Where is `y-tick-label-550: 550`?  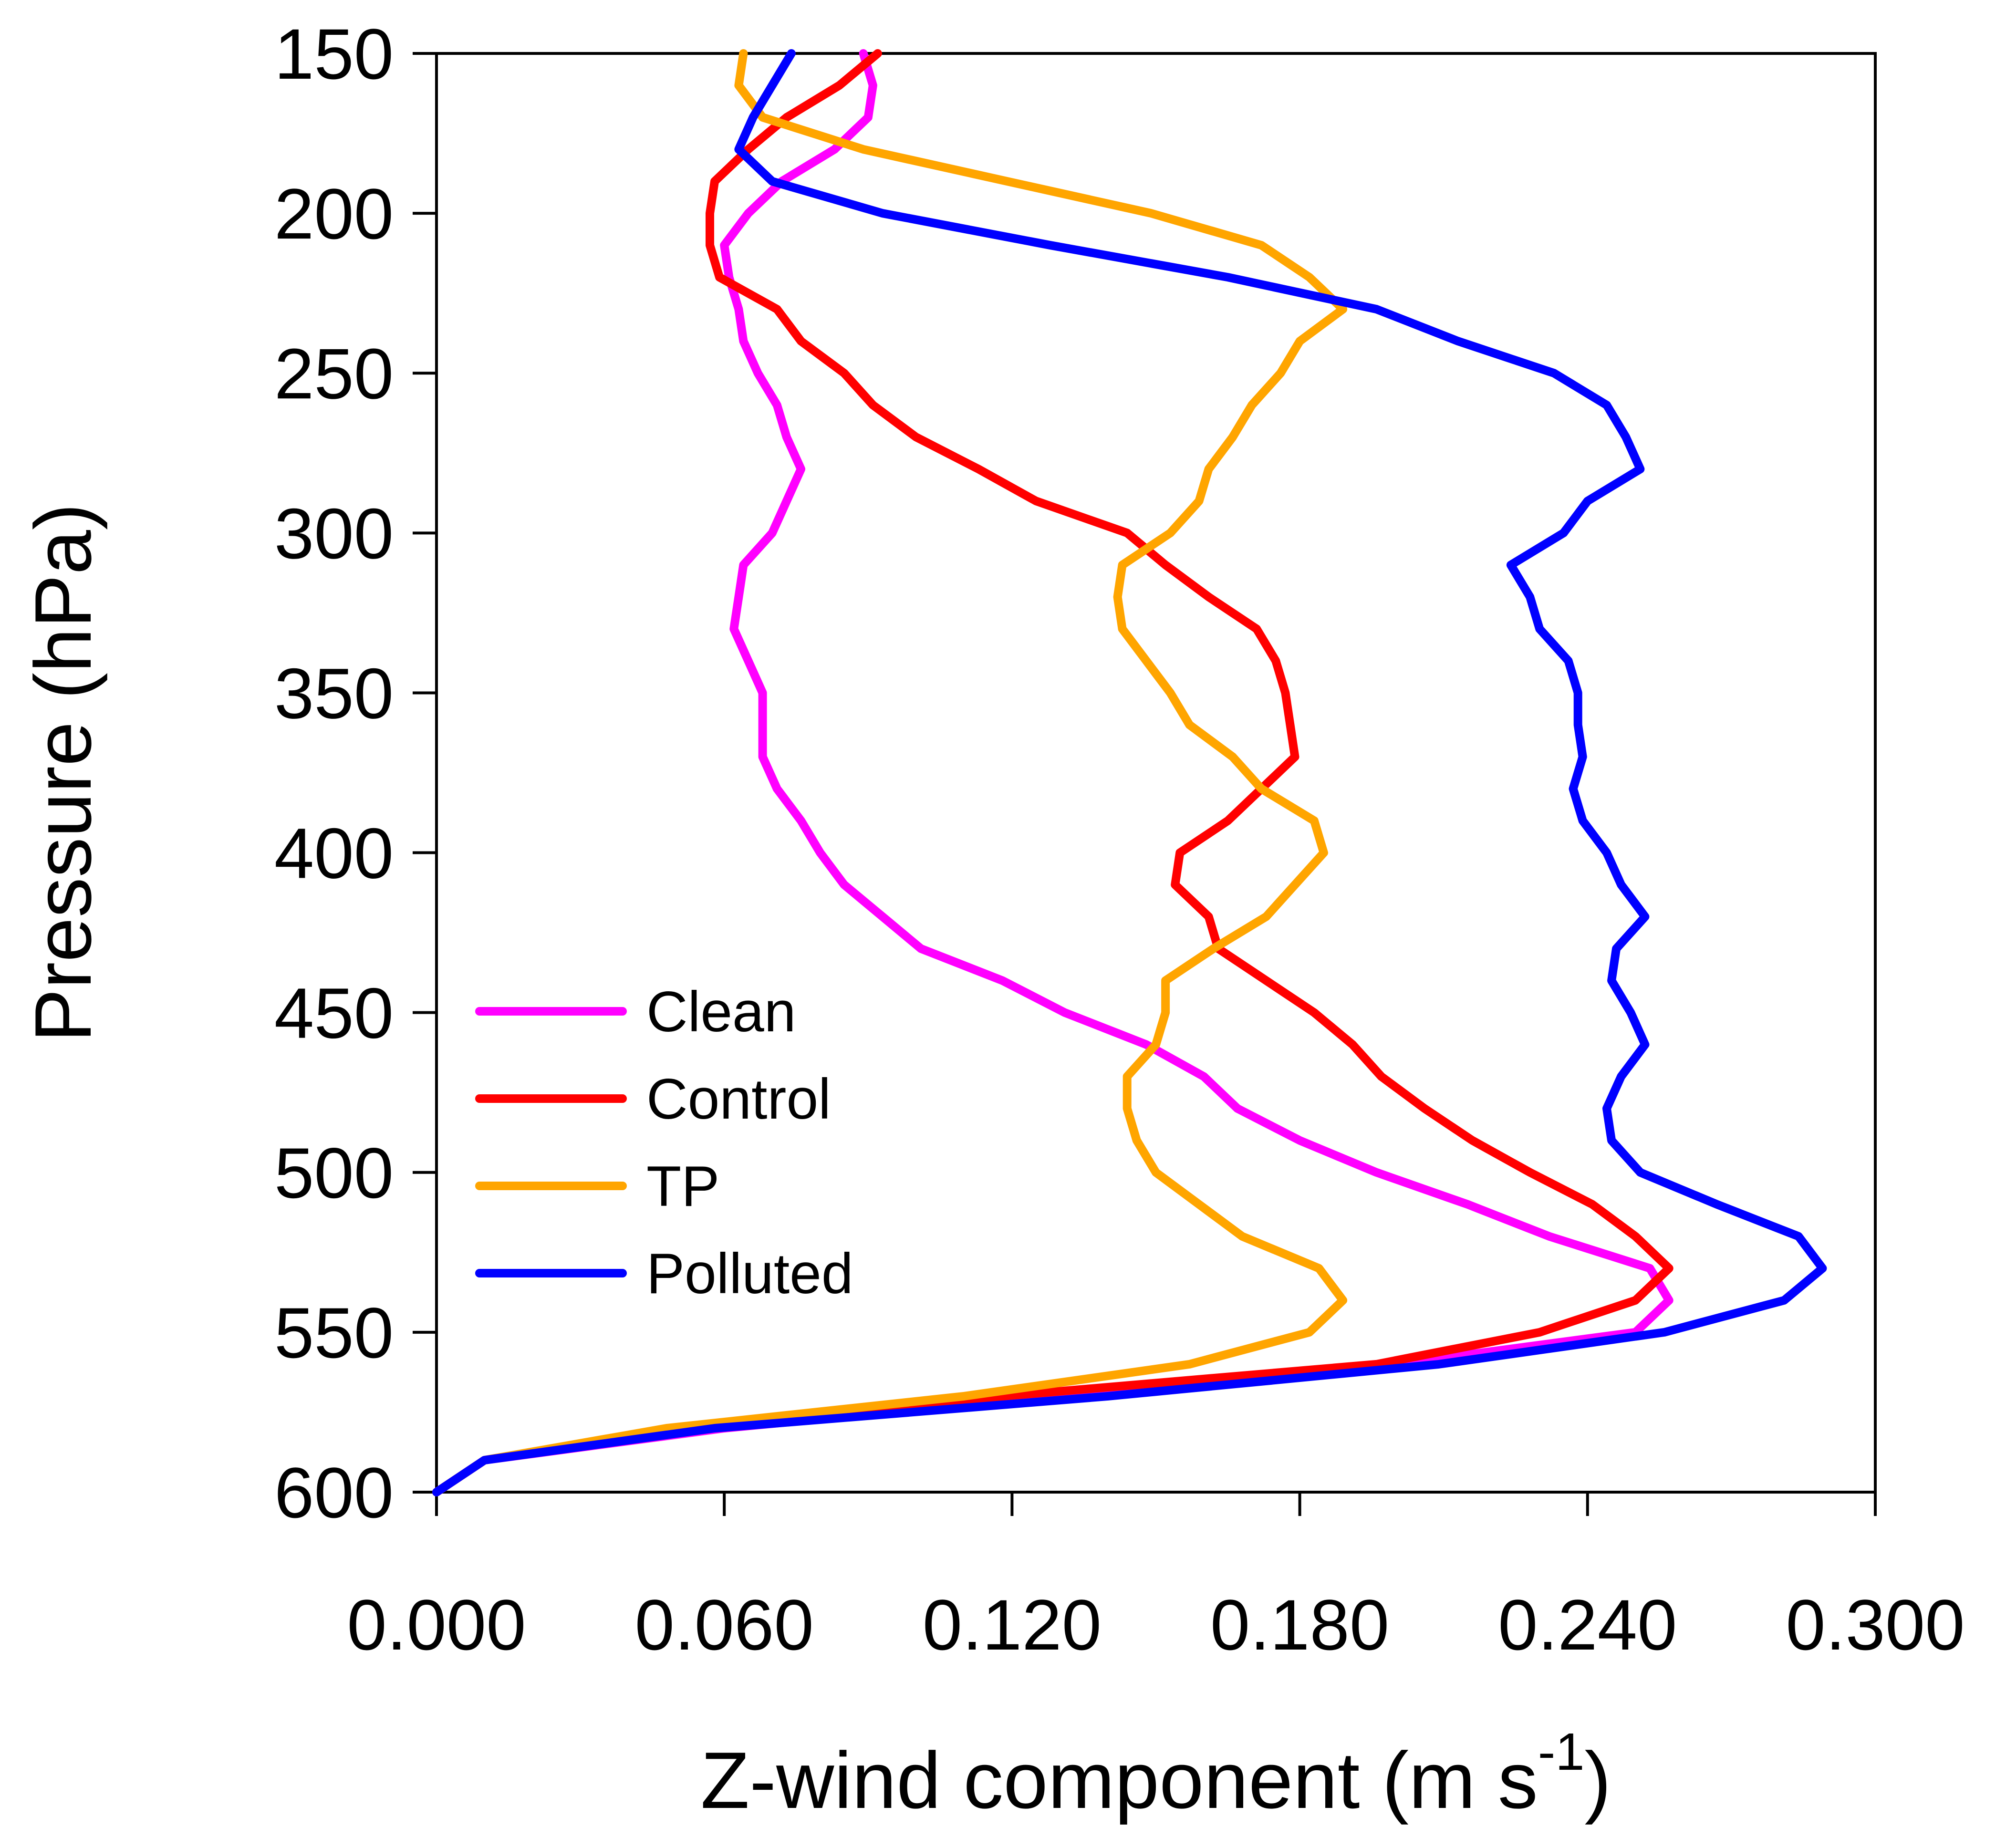 y-tick-label-550: 550 is located at coordinates (334, 1333).